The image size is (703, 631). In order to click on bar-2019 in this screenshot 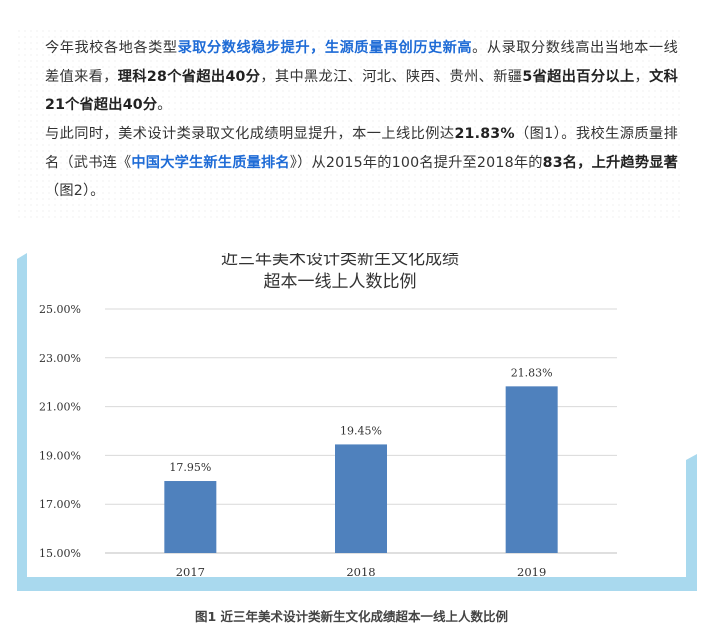, I will do `click(531, 469)`.